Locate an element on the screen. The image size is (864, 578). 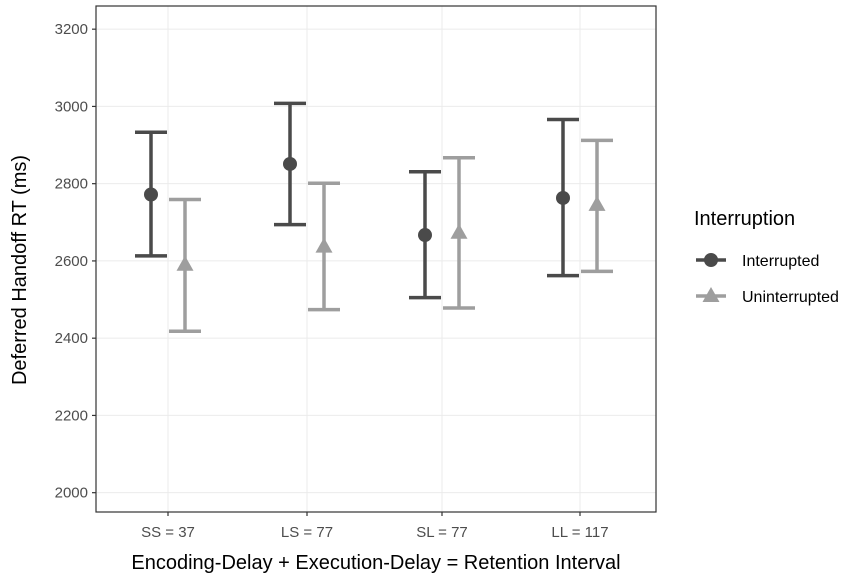
data-points is located at coordinates (375, 213).